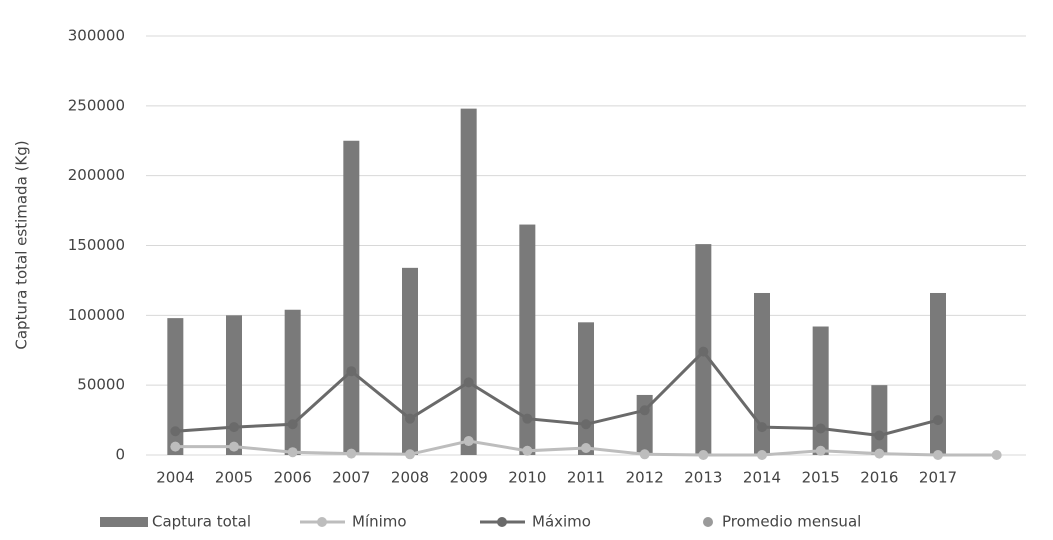 This screenshot has height=540, width=1053. I want to click on x-tick-label: 2014, so click(762, 478).